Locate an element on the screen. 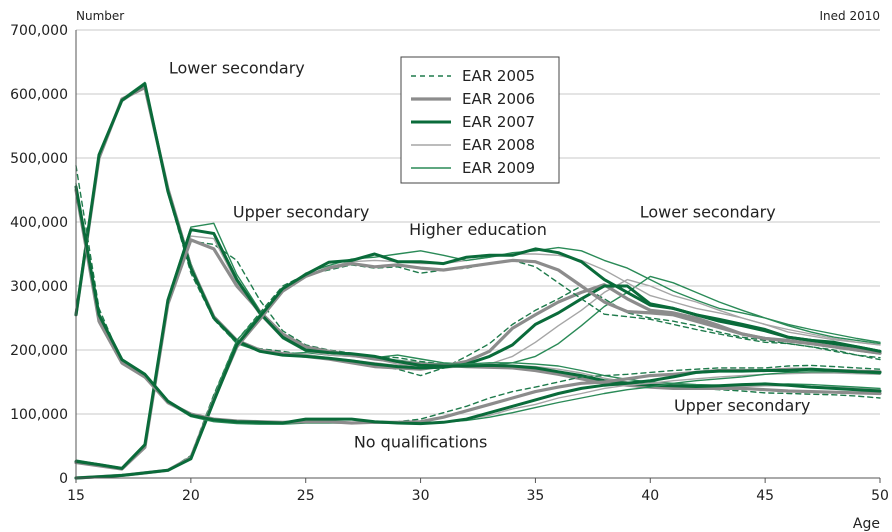  x-tick-label: 15 is located at coordinates (76, 496).